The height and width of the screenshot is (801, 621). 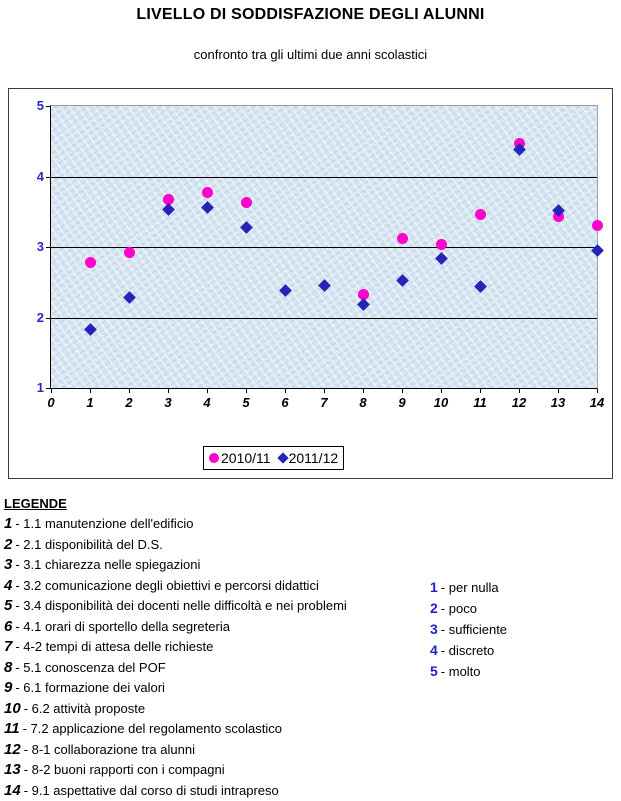 What do you see at coordinates (207, 402) in the screenshot?
I see `x-axis-label: 4` at bounding box center [207, 402].